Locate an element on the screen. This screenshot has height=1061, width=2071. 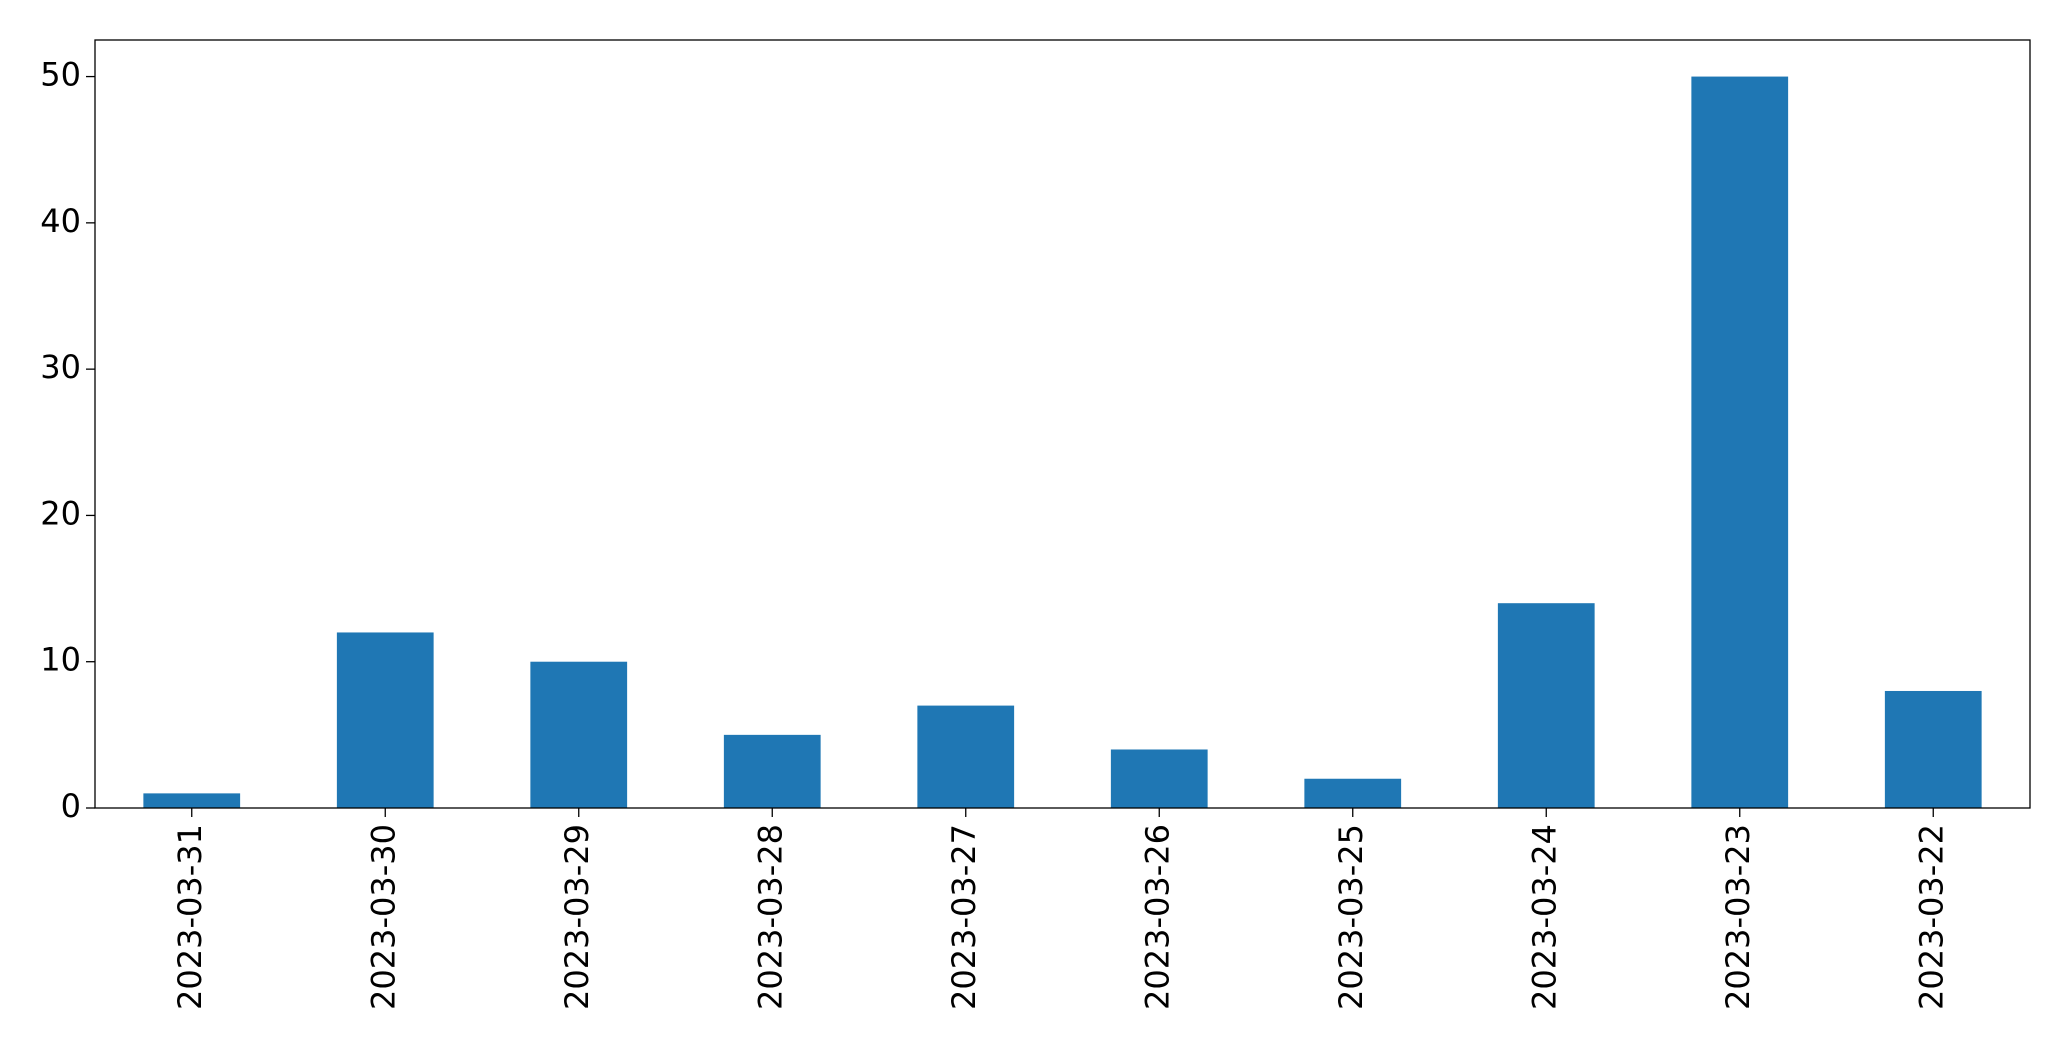
x-tick-label: 2023-03-26 is located at coordinates (1157, 917).